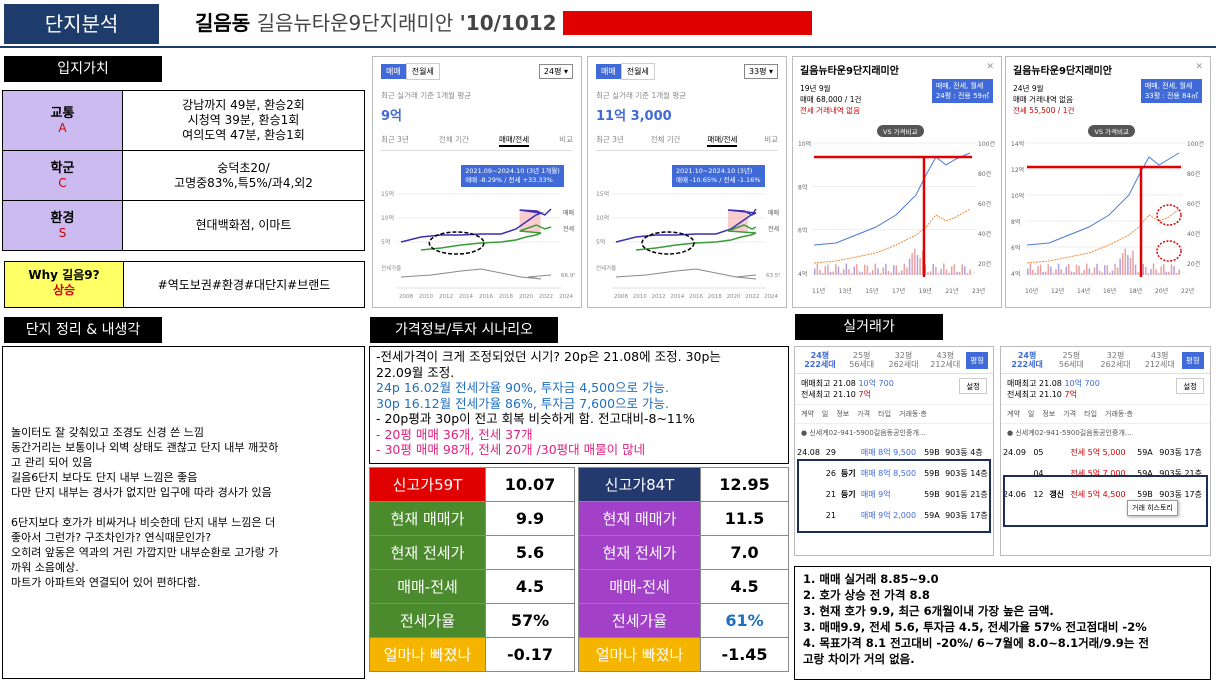 This screenshot has width=1216, height=684. Describe the element at coordinates (548, 356) in the screenshot. I see `scenario-line: -전세가격이 크게 조정되었던 시기? 20p은 21.08에 조정. 30p는` at that location.